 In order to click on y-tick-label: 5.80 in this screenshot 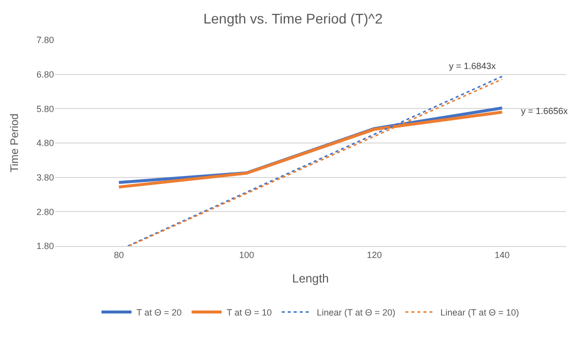, I will do `click(45, 109)`.